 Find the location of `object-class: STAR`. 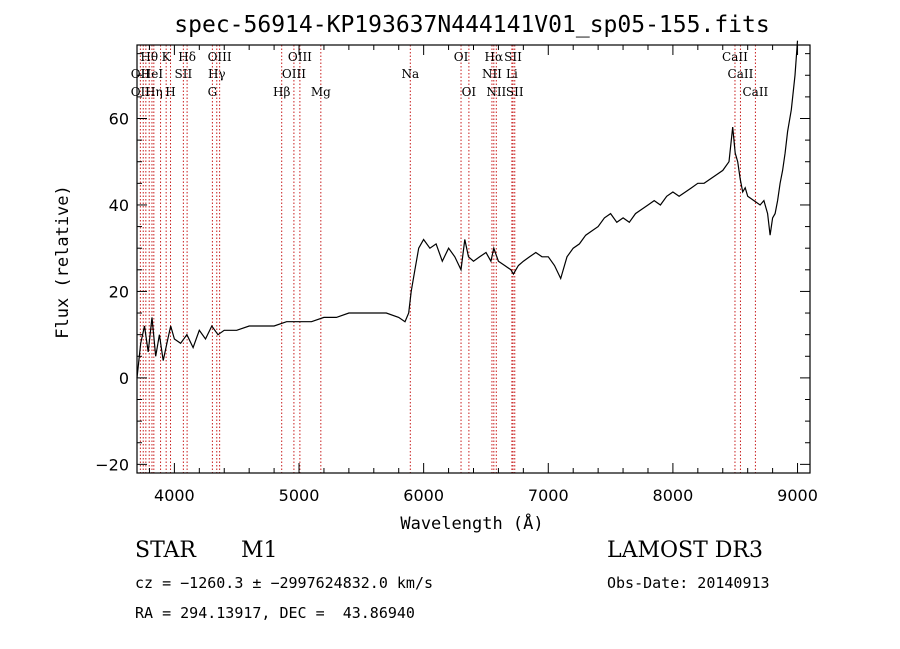

object-class: STAR is located at coordinates (165, 550).